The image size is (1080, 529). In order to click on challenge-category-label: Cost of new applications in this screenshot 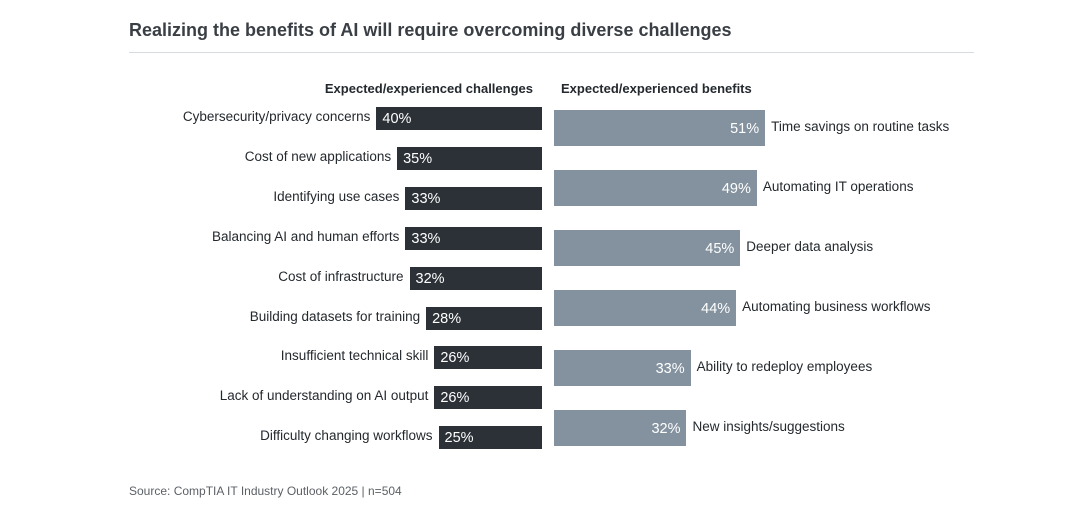, I will do `click(318, 156)`.